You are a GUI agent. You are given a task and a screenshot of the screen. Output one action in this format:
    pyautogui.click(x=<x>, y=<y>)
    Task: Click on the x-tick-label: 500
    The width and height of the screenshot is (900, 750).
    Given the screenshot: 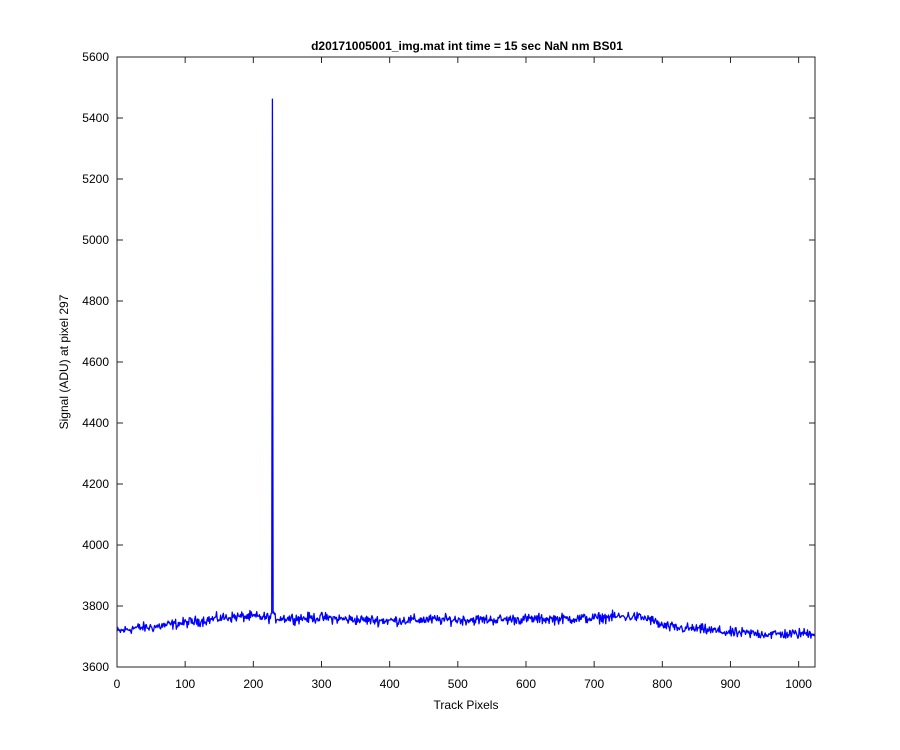 What is the action you would take?
    pyautogui.click(x=458, y=684)
    